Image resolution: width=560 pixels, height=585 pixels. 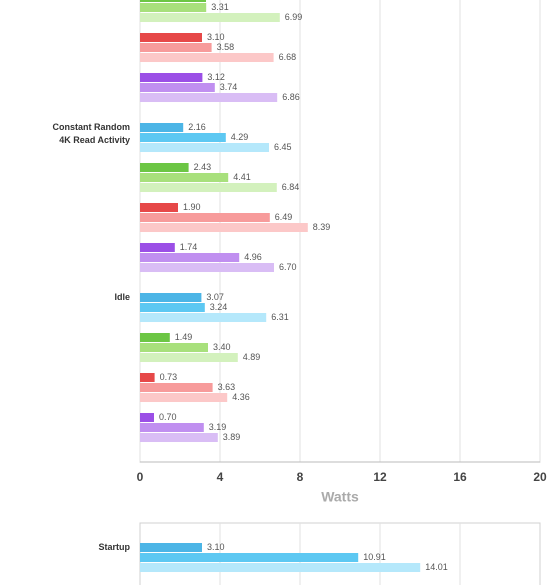 I want to click on value-label: 4.41, so click(x=242, y=177).